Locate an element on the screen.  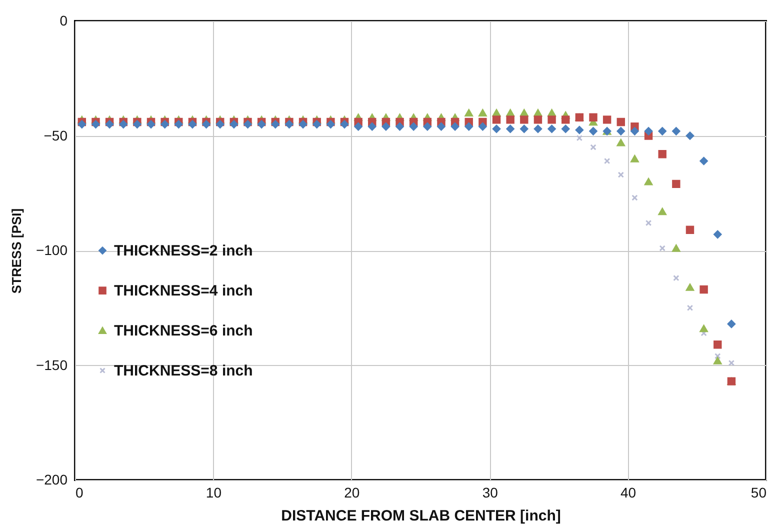
y-axis-title: STRESS [PSI] is located at coordinates (16, 251).